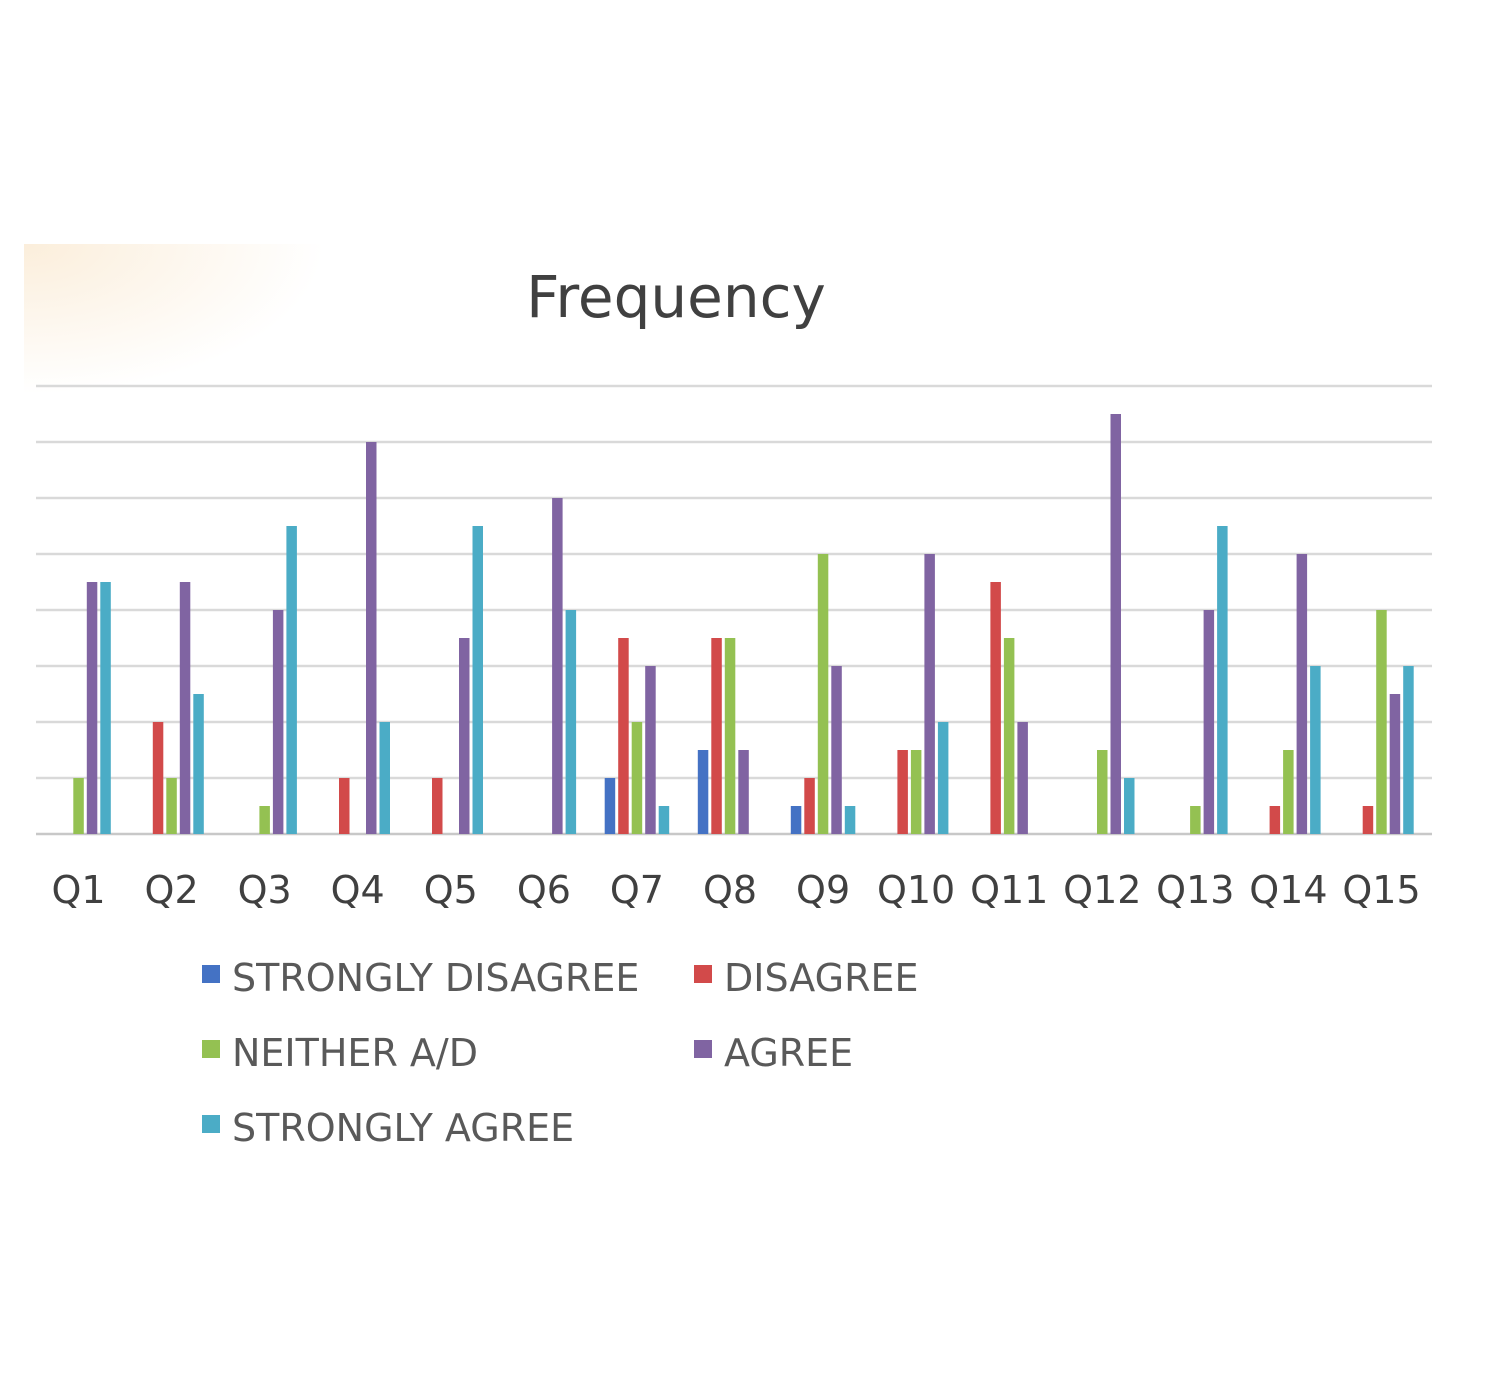 The image size is (1500, 1400). Describe the element at coordinates (544, 890) in the screenshot. I see `x-tick-label: Q6` at that location.